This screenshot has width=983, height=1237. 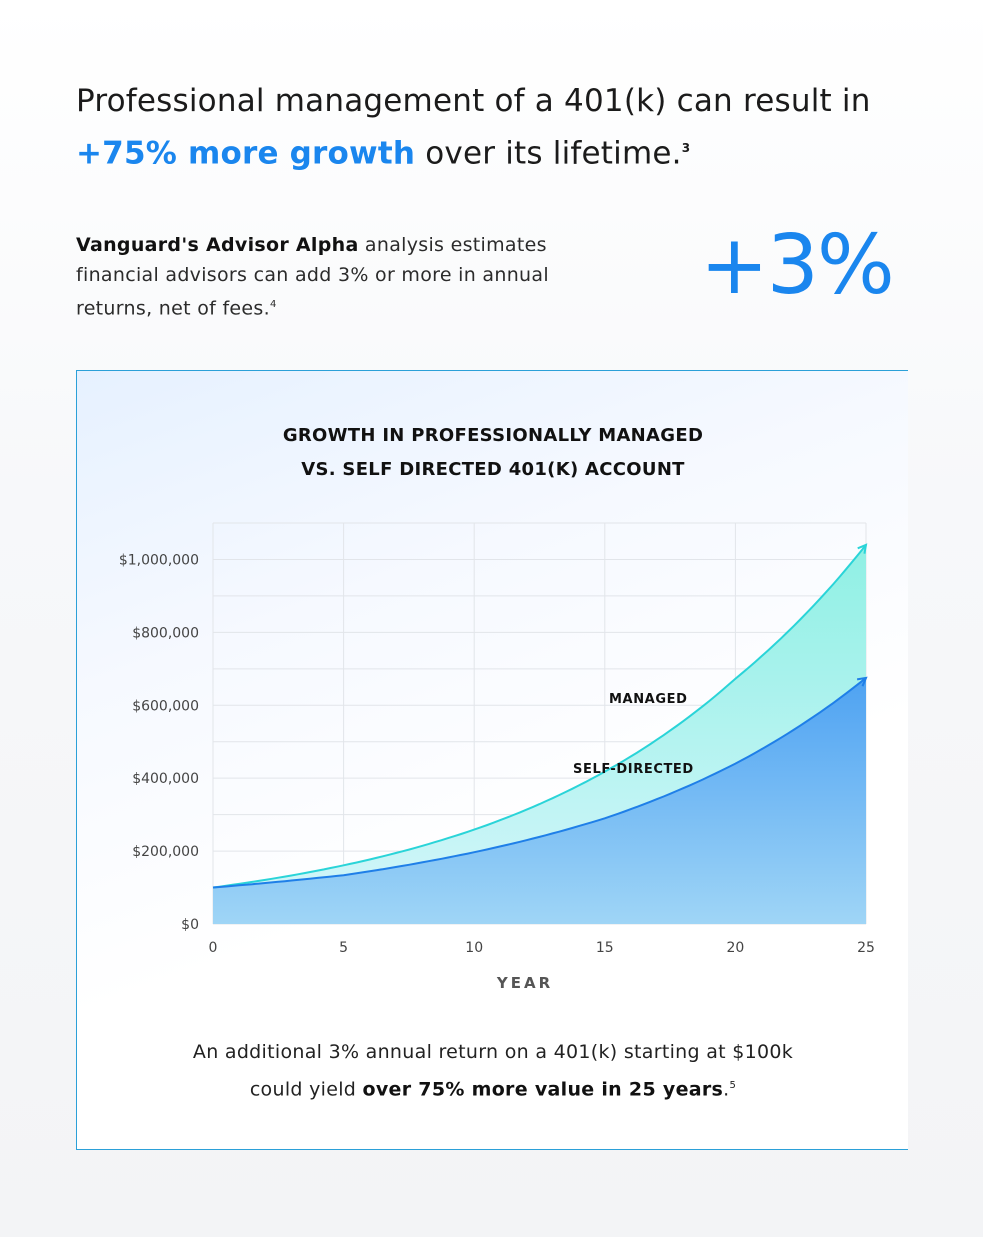 What do you see at coordinates (605, 948) in the screenshot?
I see `x-tick-label: 15` at bounding box center [605, 948].